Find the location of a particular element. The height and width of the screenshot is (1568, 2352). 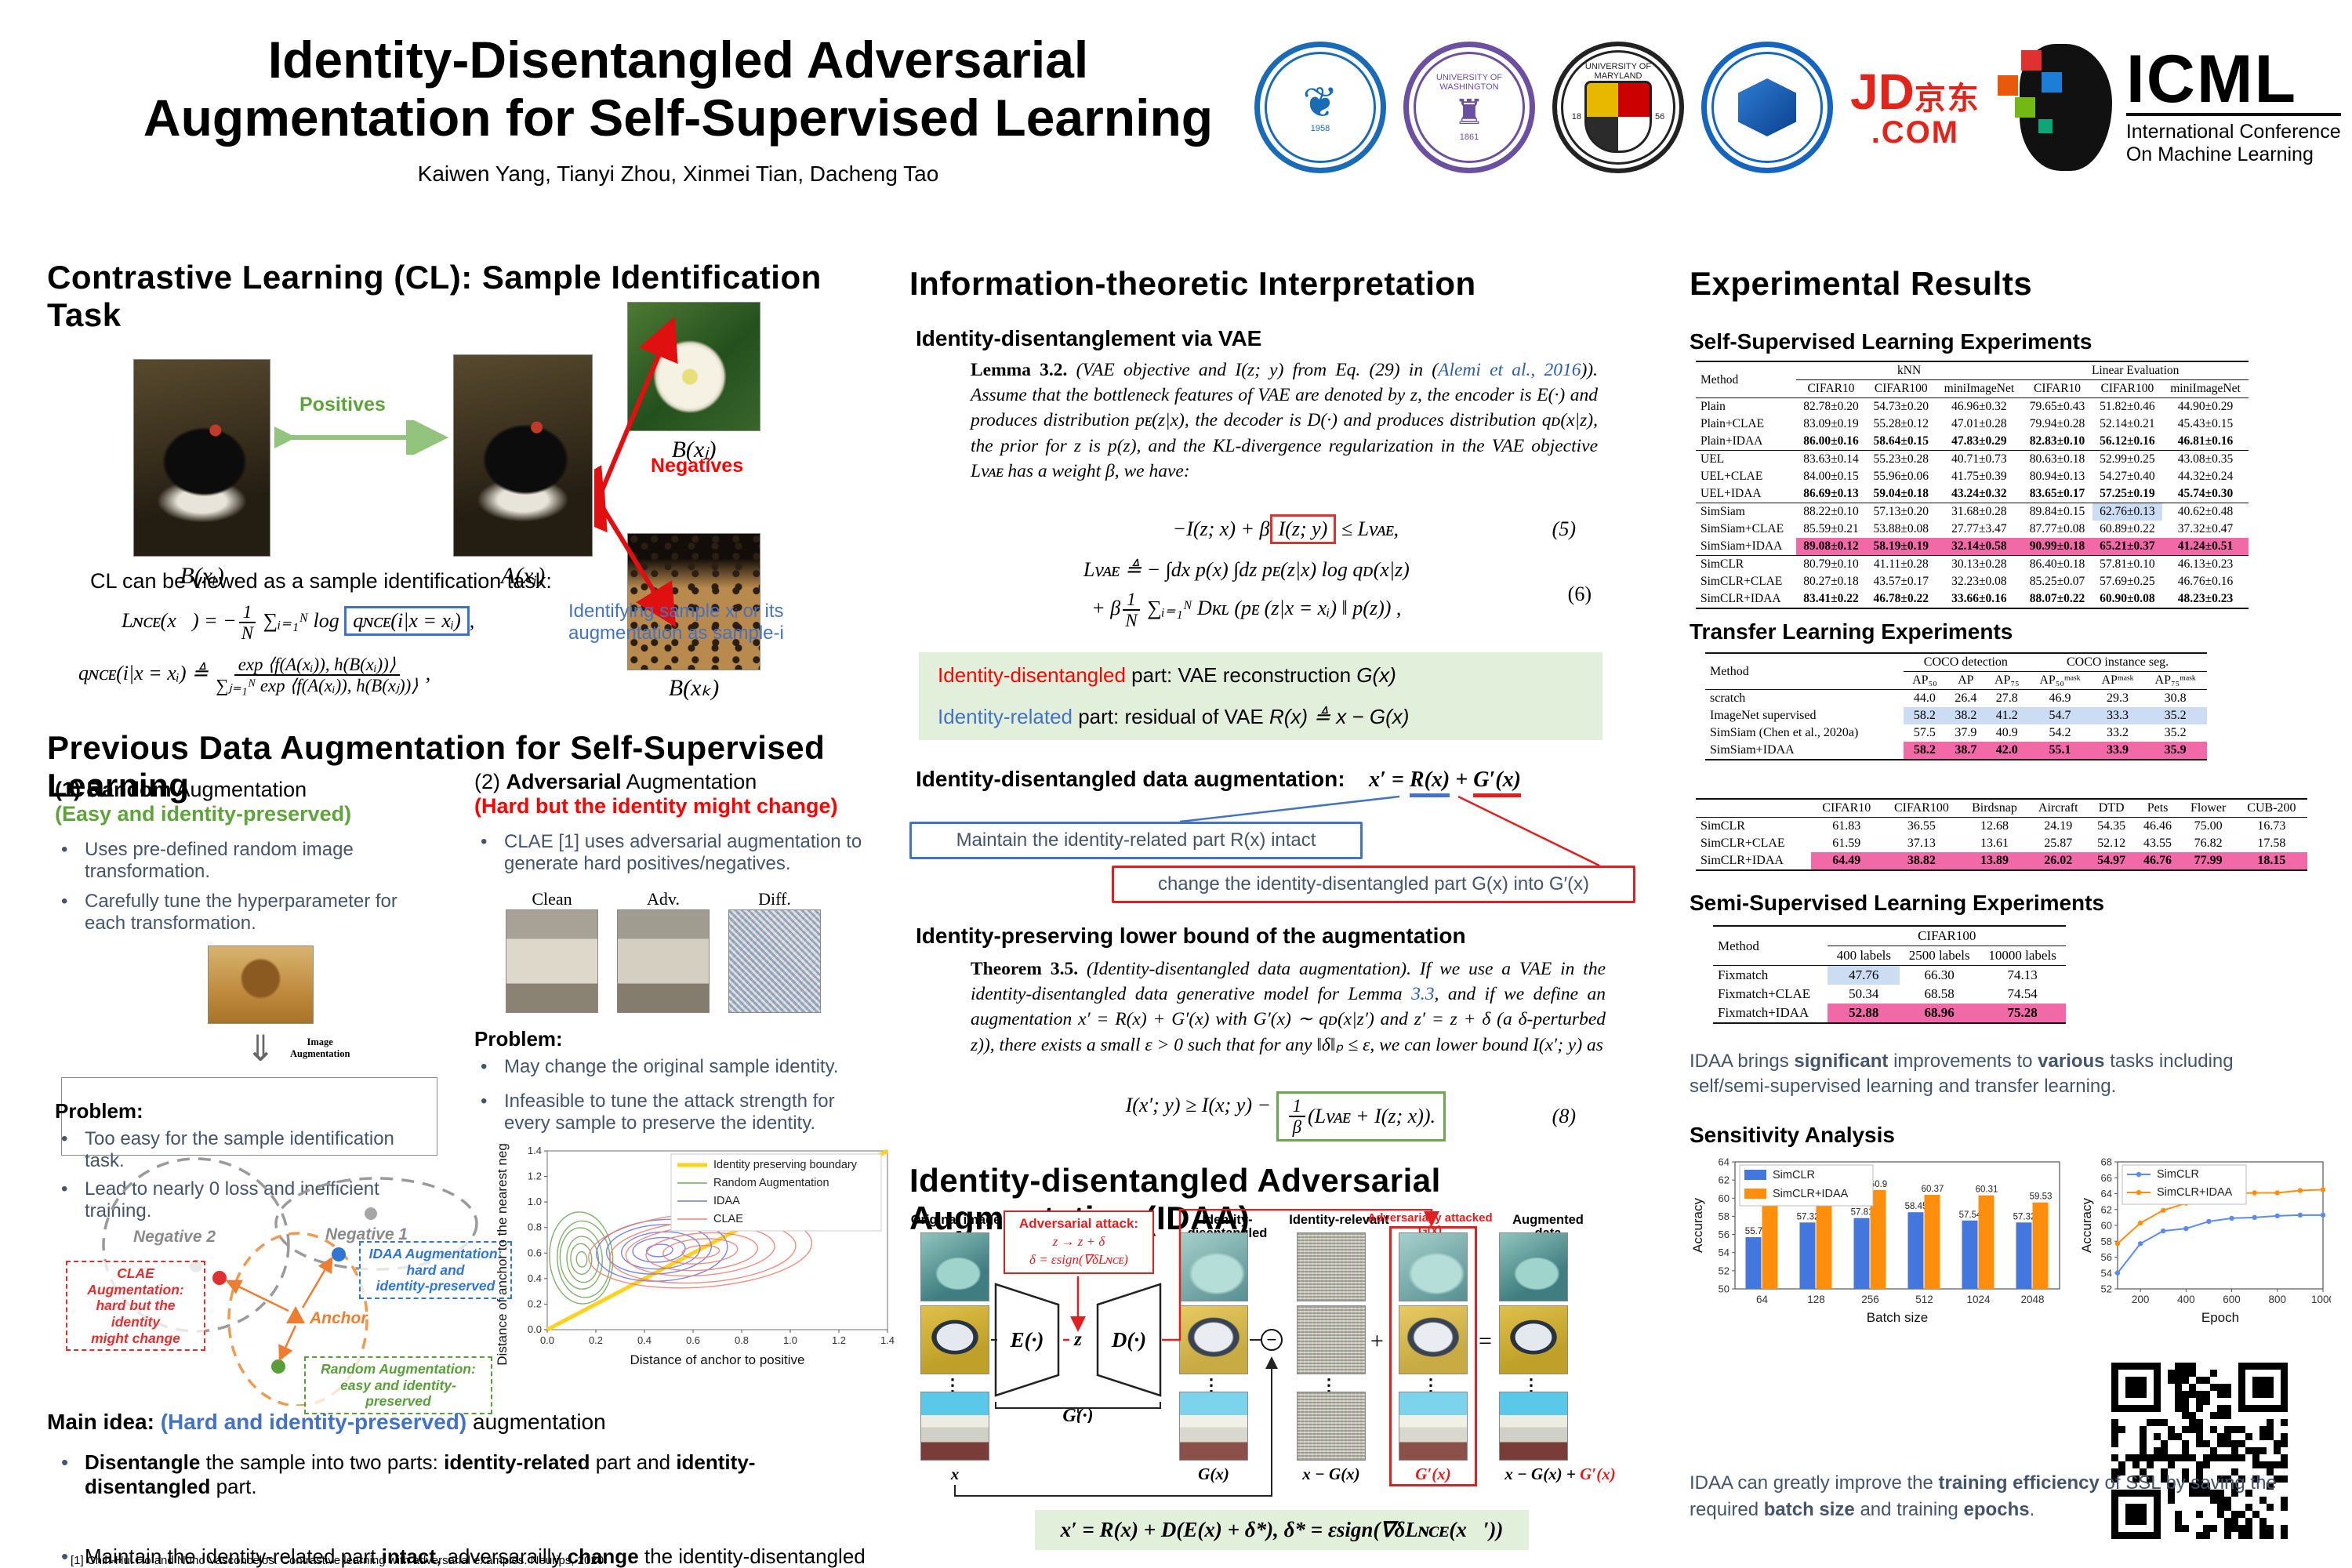

svg-text: 66 is located at coordinates (2106, 1178).